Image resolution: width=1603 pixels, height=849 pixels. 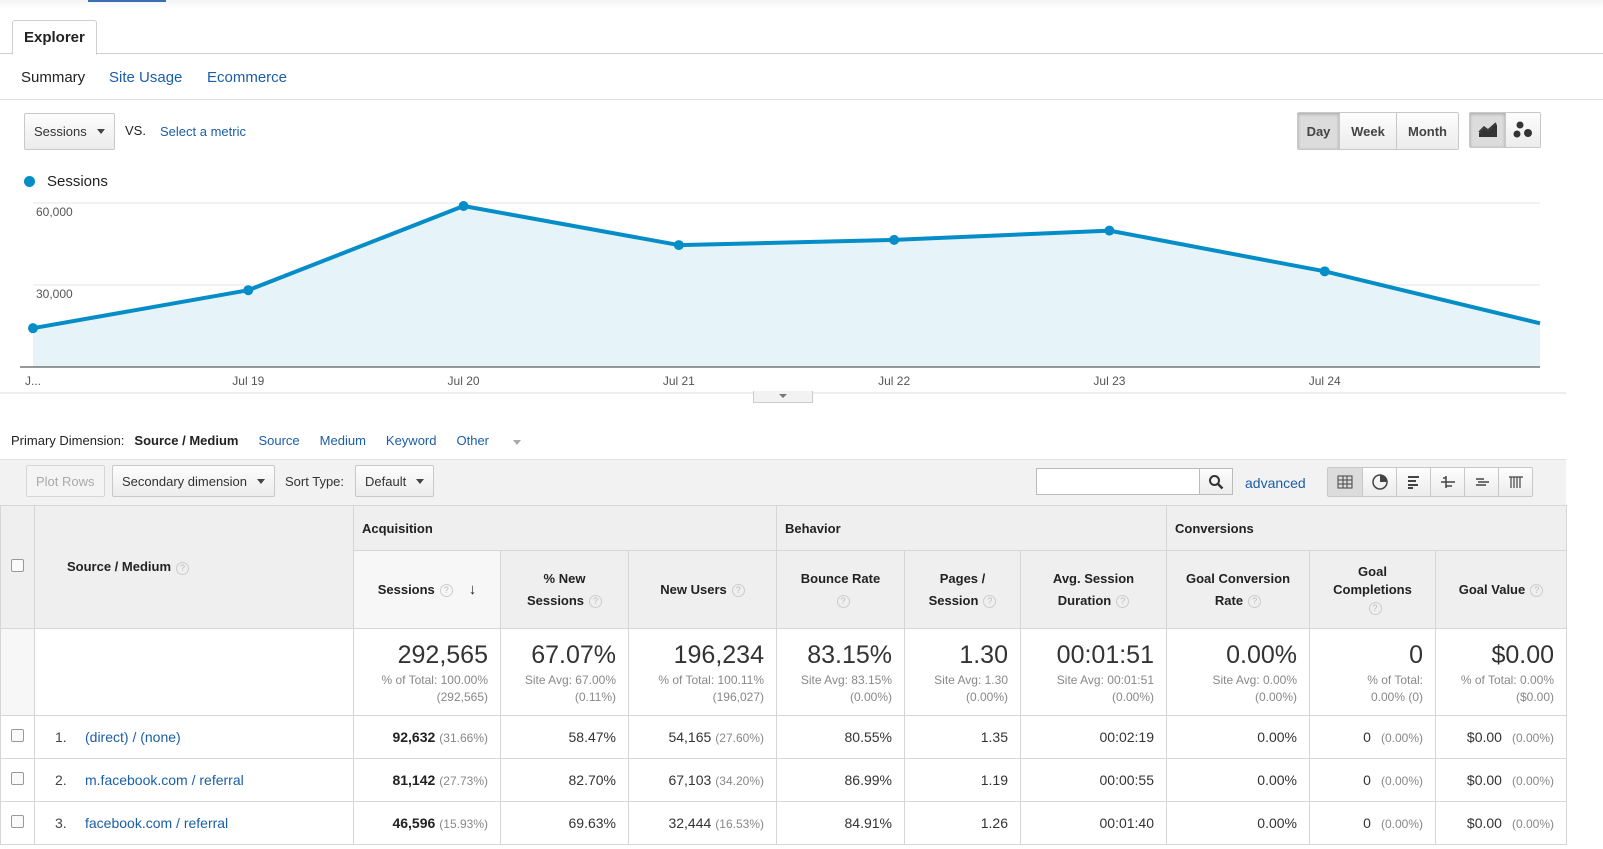 What do you see at coordinates (279, 440) in the screenshot?
I see `dimension-source: Source` at bounding box center [279, 440].